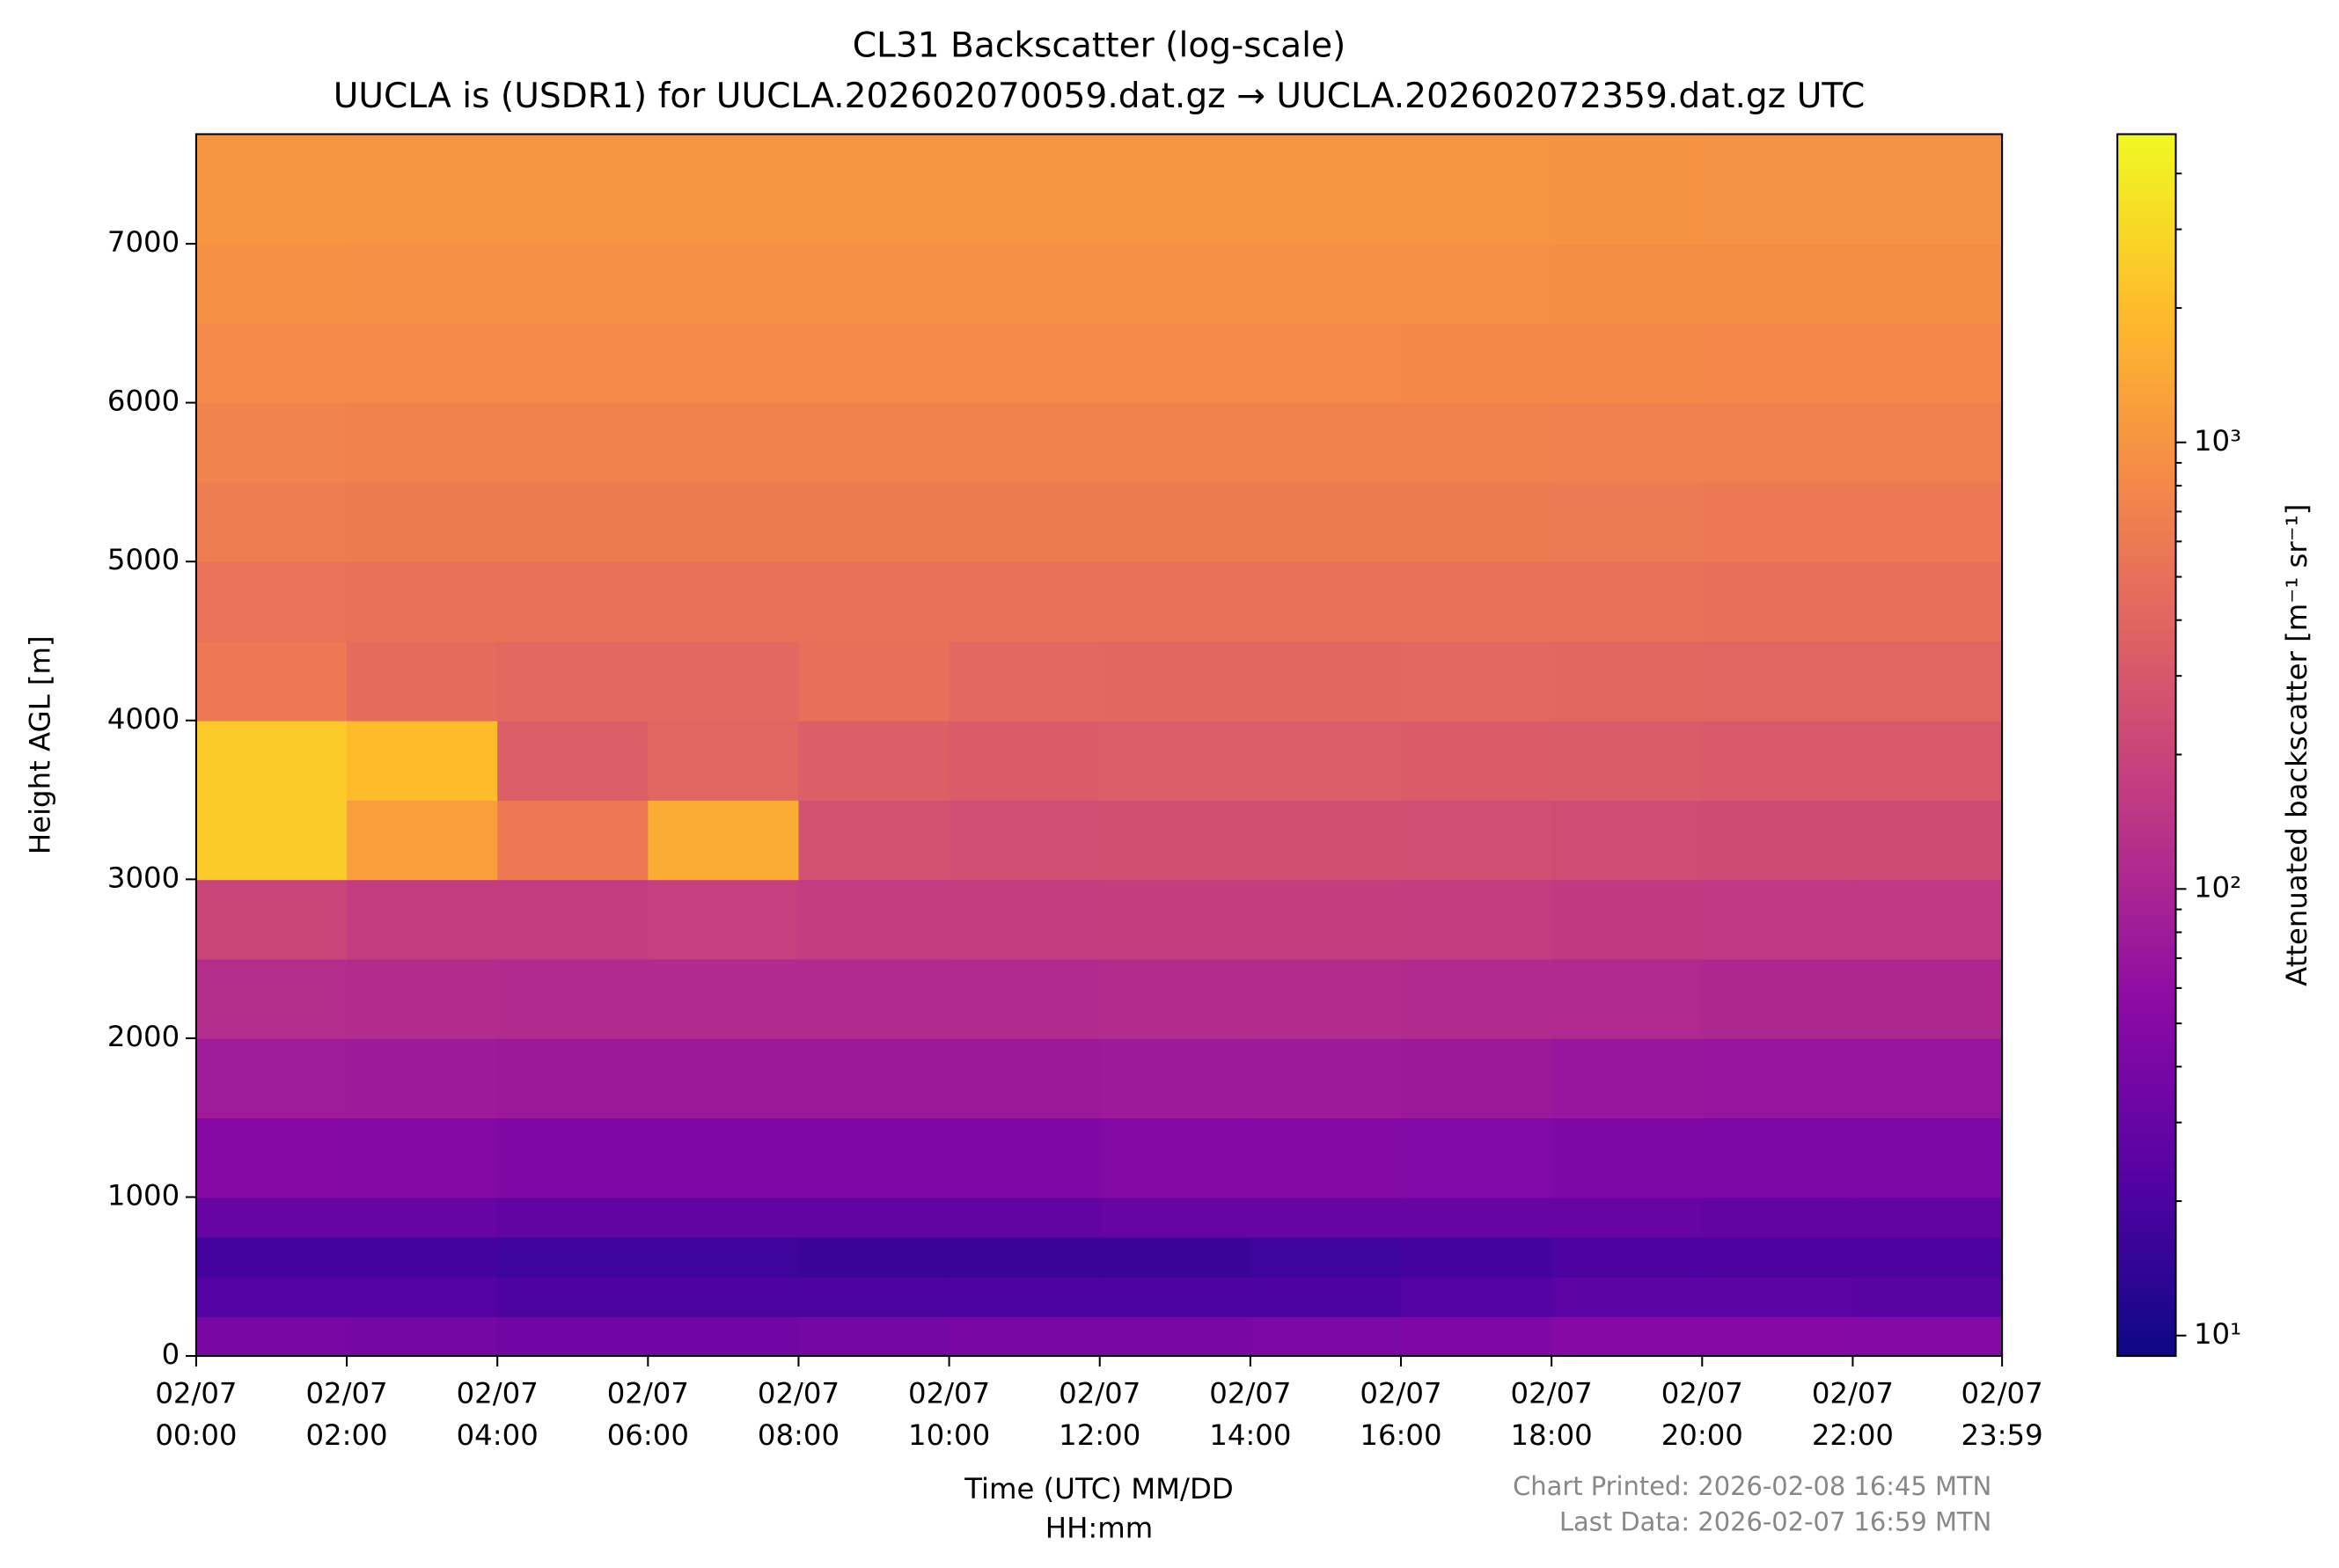 The height and width of the screenshot is (1568, 2339). What do you see at coordinates (1400, 1435) in the screenshot?
I see `x-tick-label-line: 16:00` at bounding box center [1400, 1435].